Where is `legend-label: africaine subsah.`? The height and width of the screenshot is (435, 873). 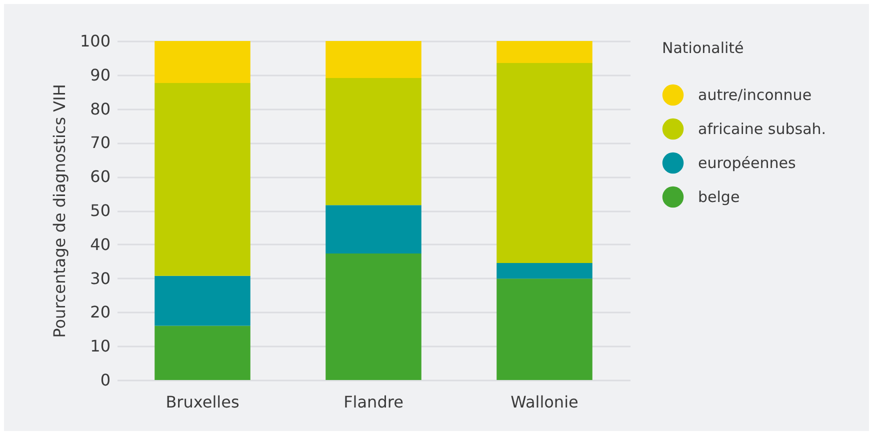 legend-label: africaine subsah. is located at coordinates (762, 129).